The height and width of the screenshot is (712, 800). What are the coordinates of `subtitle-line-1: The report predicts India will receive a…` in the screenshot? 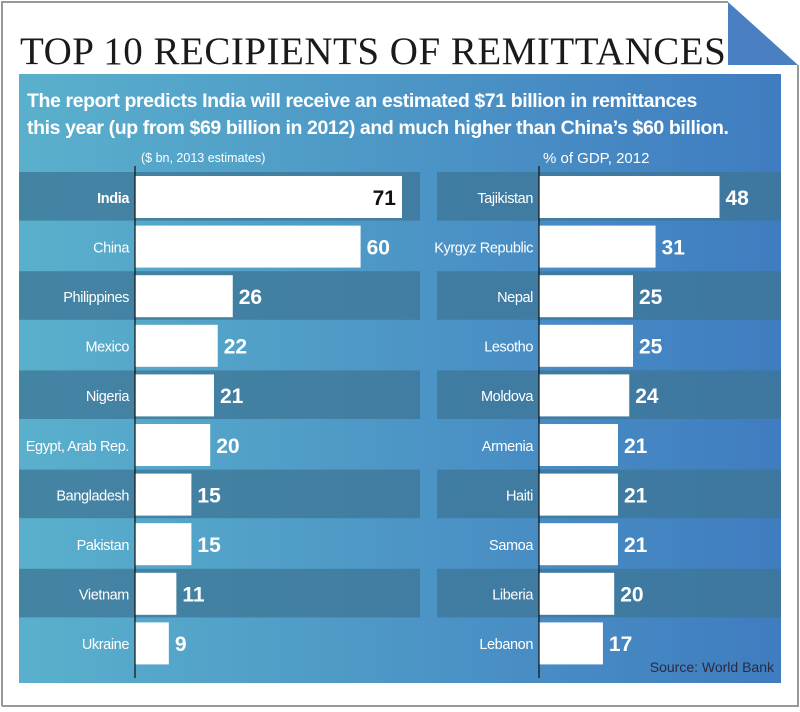 It's located at (362, 101).